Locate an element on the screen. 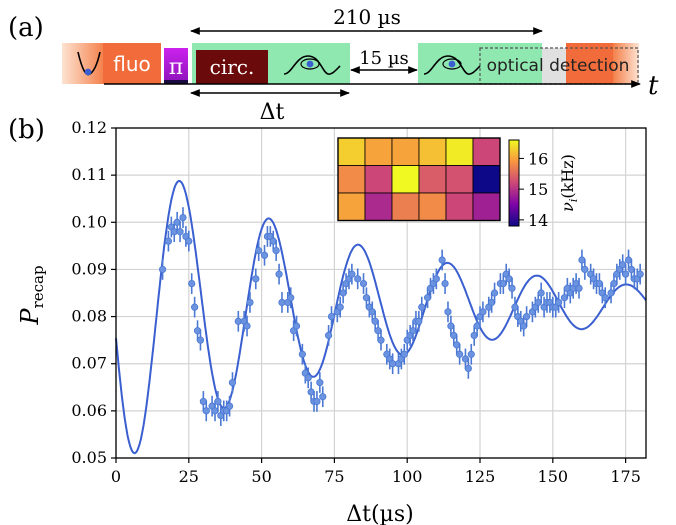 The width and height of the screenshot is (676, 525). panel-b-label: (b) is located at coordinates (26, 130).